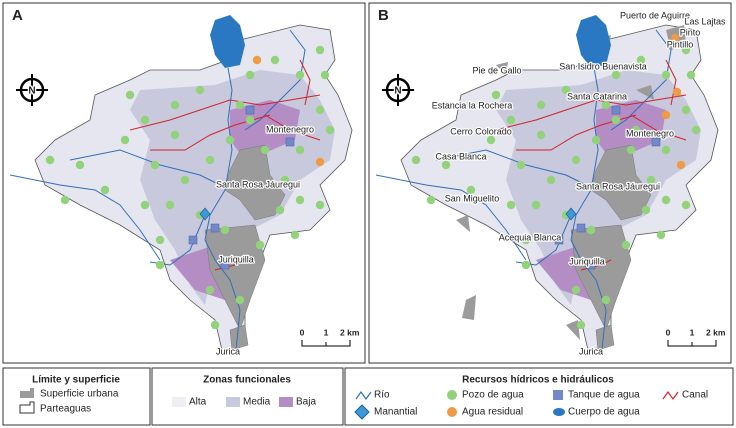 The height and width of the screenshot is (428, 736). Describe the element at coordinates (587, 261) in the screenshot. I see `place-label: Juriquilla` at that location.